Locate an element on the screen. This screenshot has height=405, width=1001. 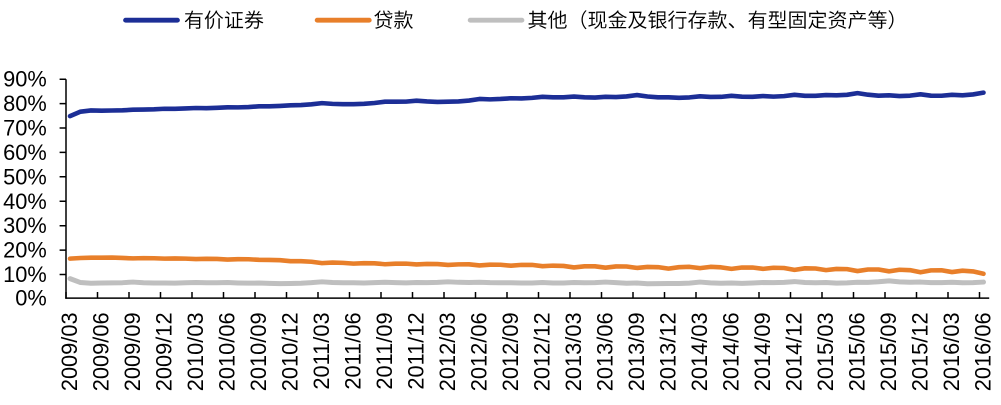
svg-text: 80% is located at coordinates (25, 103).